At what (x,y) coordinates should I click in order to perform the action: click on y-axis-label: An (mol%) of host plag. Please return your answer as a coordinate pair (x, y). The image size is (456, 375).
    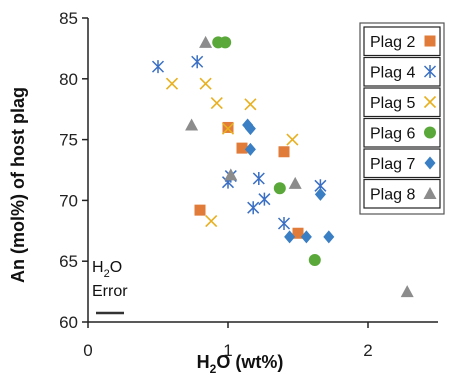
    Looking at the image, I should click on (18, 185).